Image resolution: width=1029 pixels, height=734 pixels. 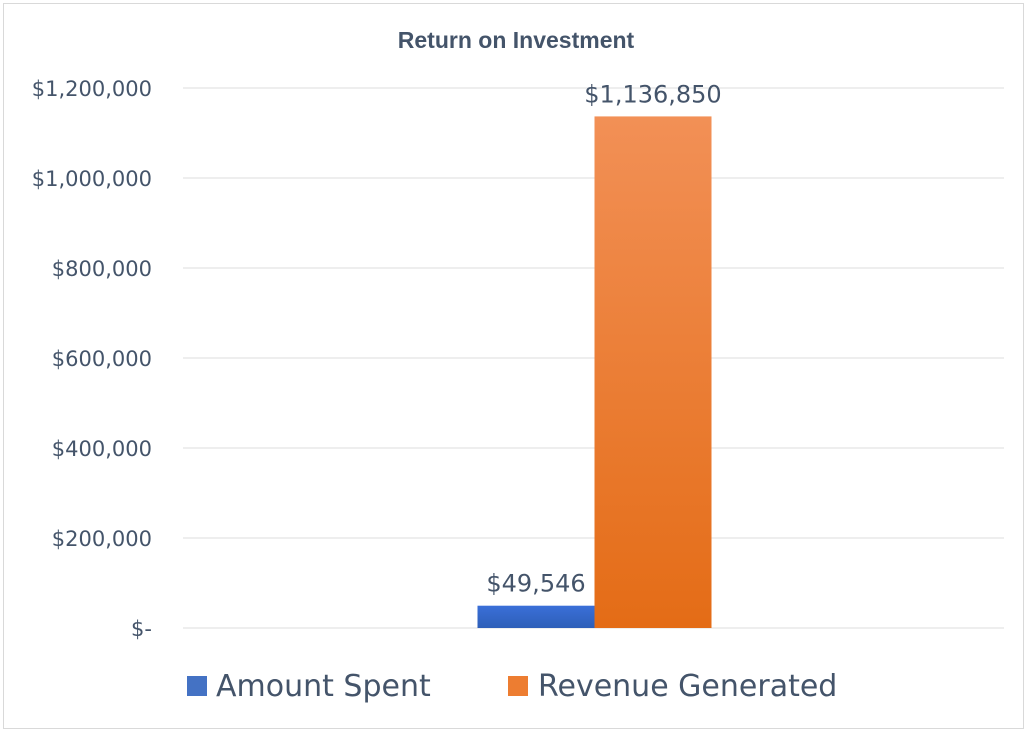 What do you see at coordinates (102, 269) in the screenshot?
I see `y-tick-label: $800,000` at bounding box center [102, 269].